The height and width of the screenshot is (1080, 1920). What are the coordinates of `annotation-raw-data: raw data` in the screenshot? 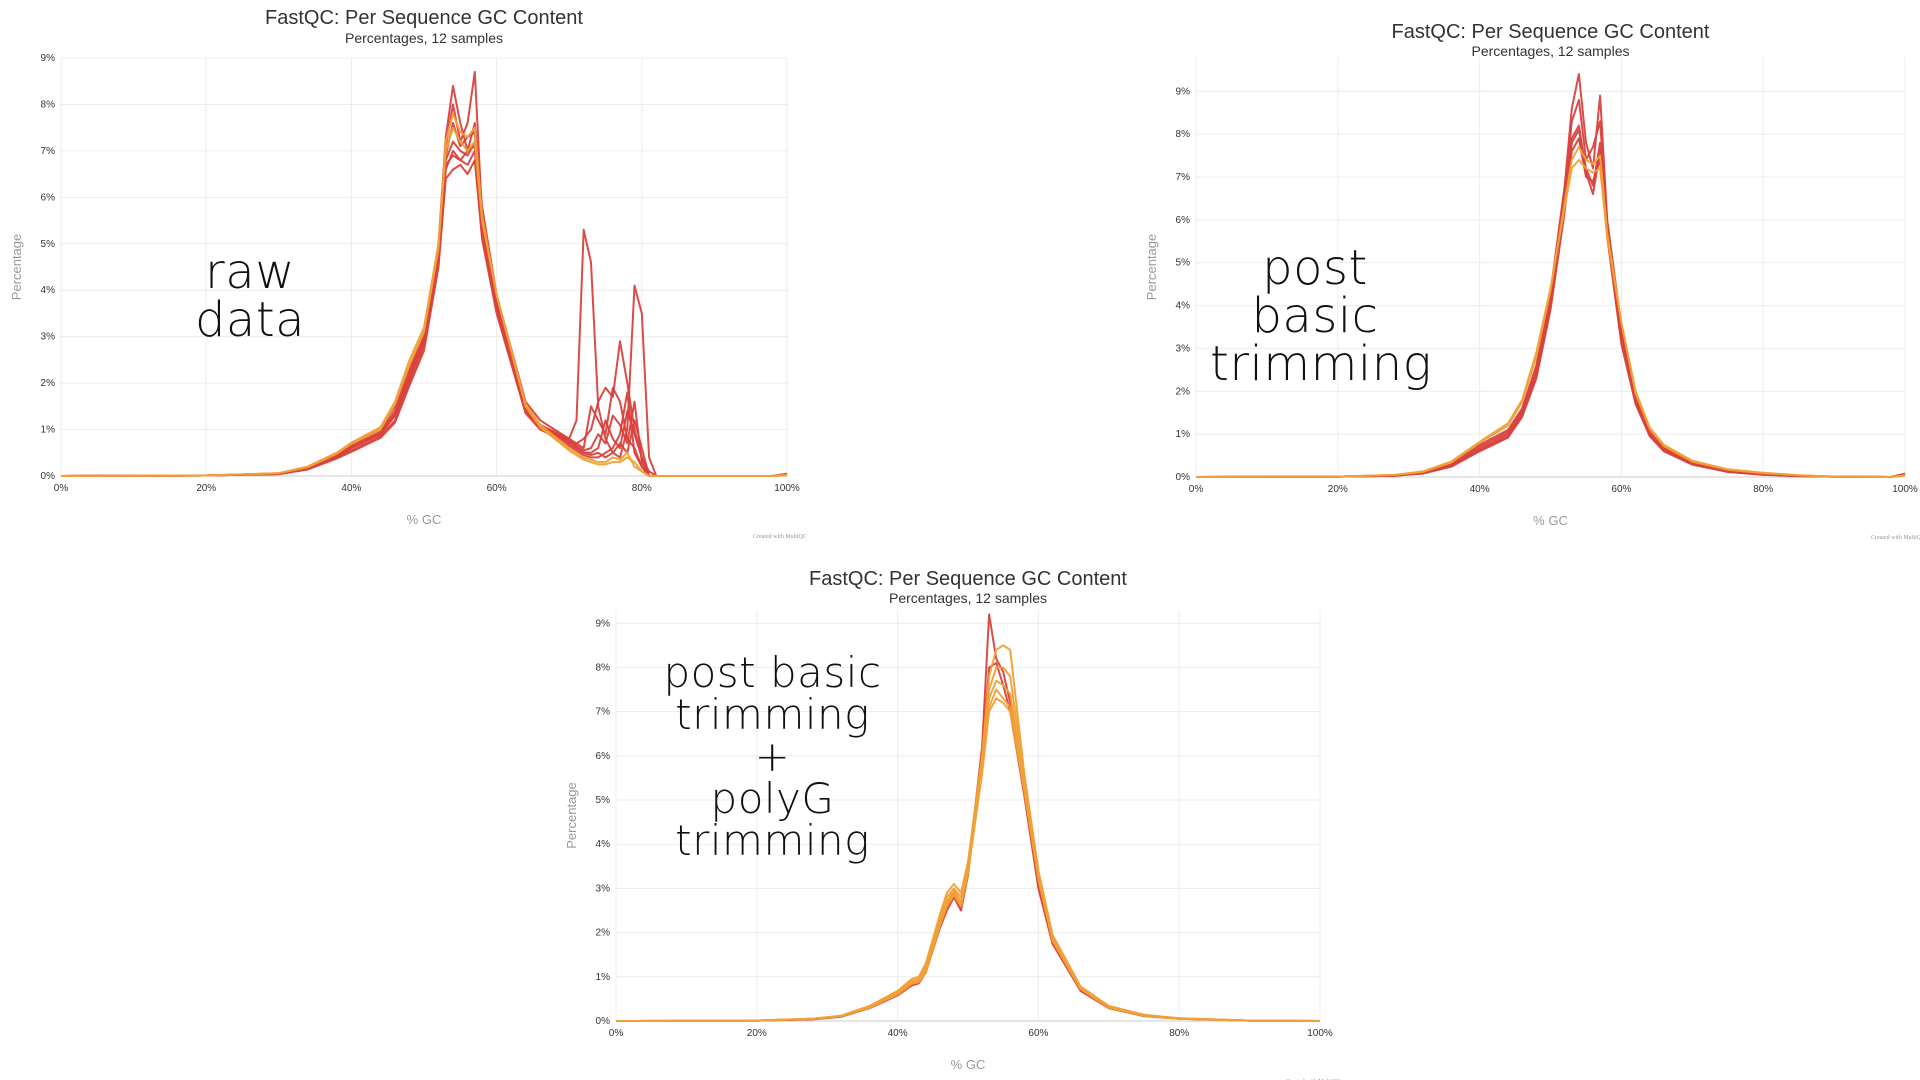 It's located at (250, 296).